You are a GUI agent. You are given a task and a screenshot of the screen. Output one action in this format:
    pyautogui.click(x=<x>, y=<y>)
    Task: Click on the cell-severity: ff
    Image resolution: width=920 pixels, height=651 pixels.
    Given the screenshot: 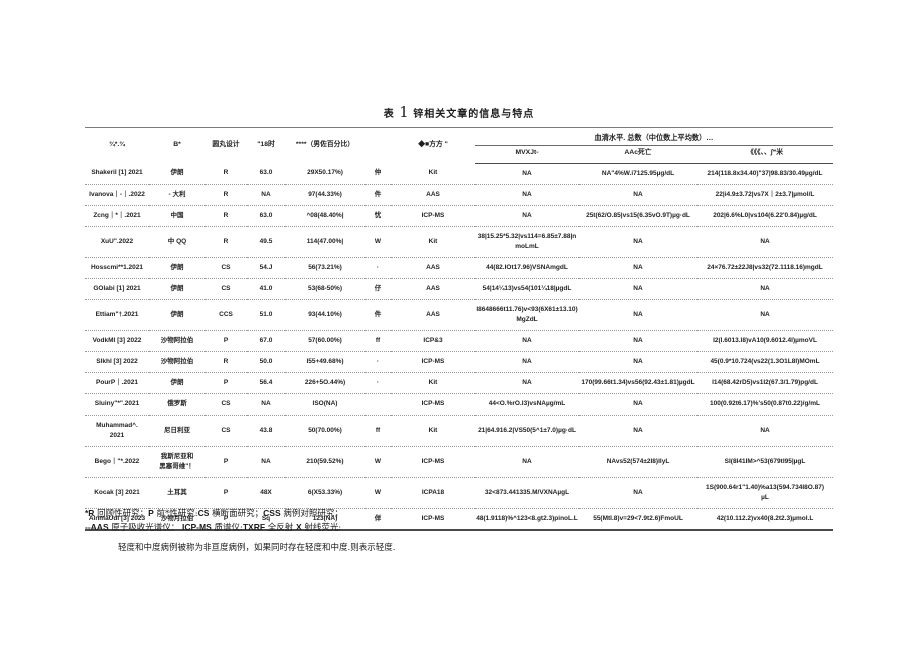 What is the action you would take?
    pyautogui.click(x=378, y=341)
    